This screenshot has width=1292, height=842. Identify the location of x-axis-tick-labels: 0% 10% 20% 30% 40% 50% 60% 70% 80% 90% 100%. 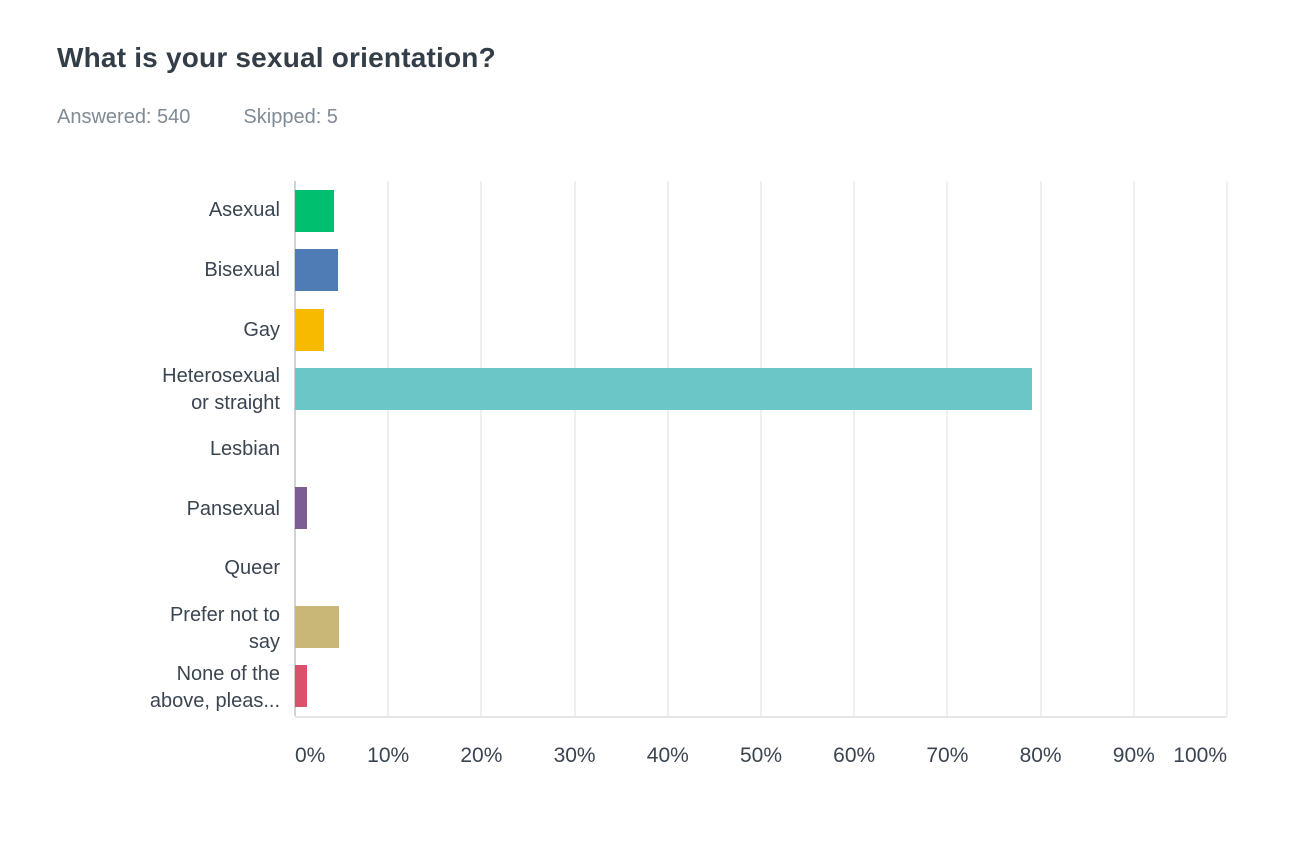
(761, 757).